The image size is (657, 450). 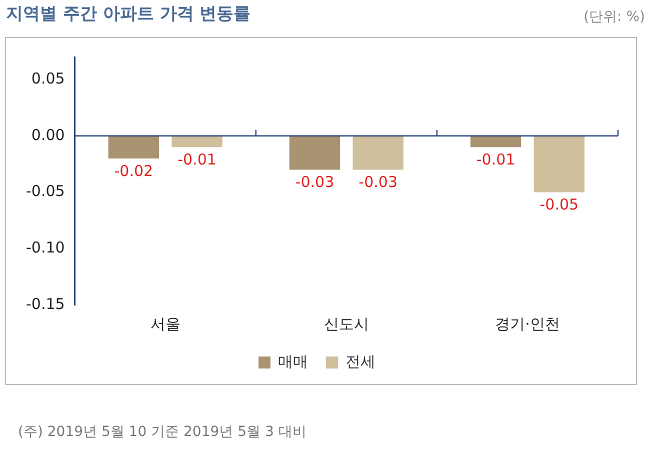 What do you see at coordinates (361, 361) in the screenshot?
I see `legend-label: 전세` at bounding box center [361, 361].